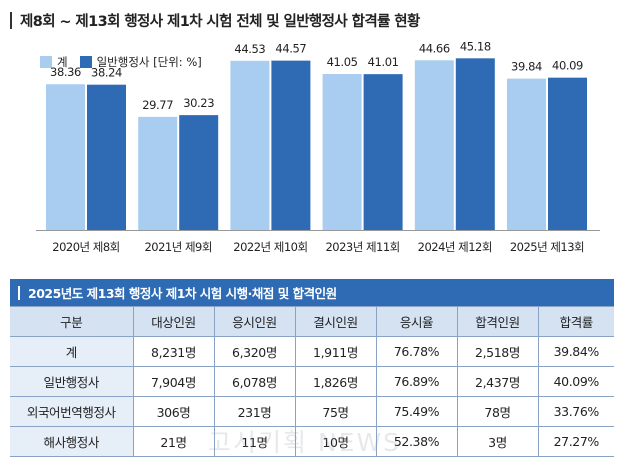 The width and height of the screenshot is (625, 457). Describe the element at coordinates (416, 411) in the screenshot. I see `table-cell: 75.49%` at that location.